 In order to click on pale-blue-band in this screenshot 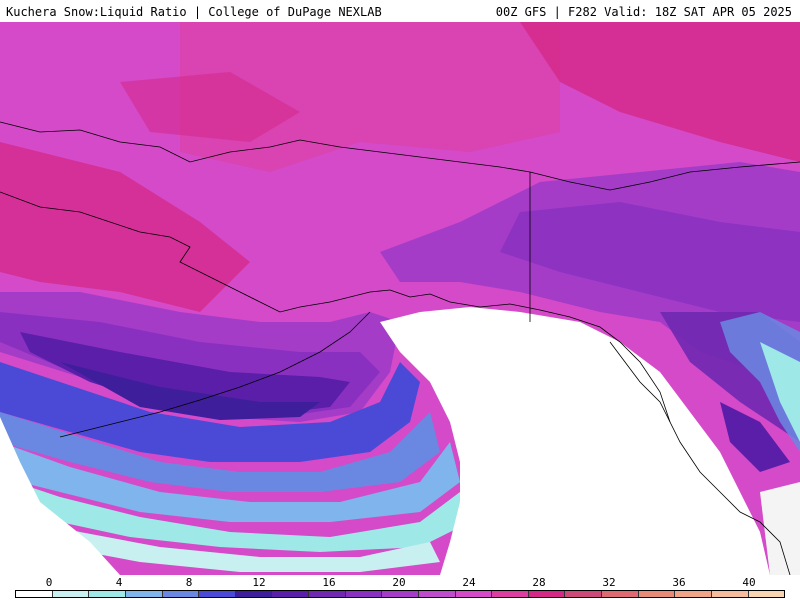, I will do `click(230, 482)`.